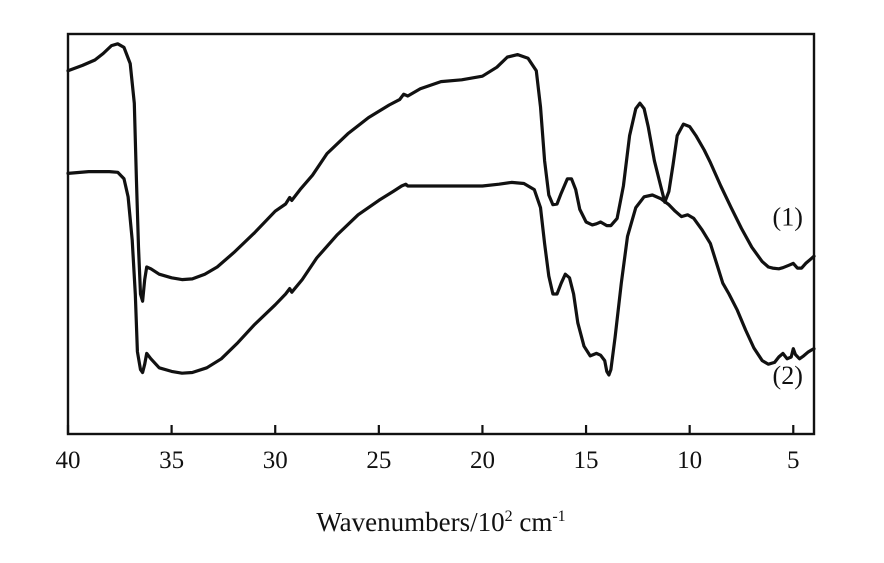 This screenshot has width=884, height=563. What do you see at coordinates (482, 460) in the screenshot?
I see `x-tick-label-20: 20` at bounding box center [482, 460].